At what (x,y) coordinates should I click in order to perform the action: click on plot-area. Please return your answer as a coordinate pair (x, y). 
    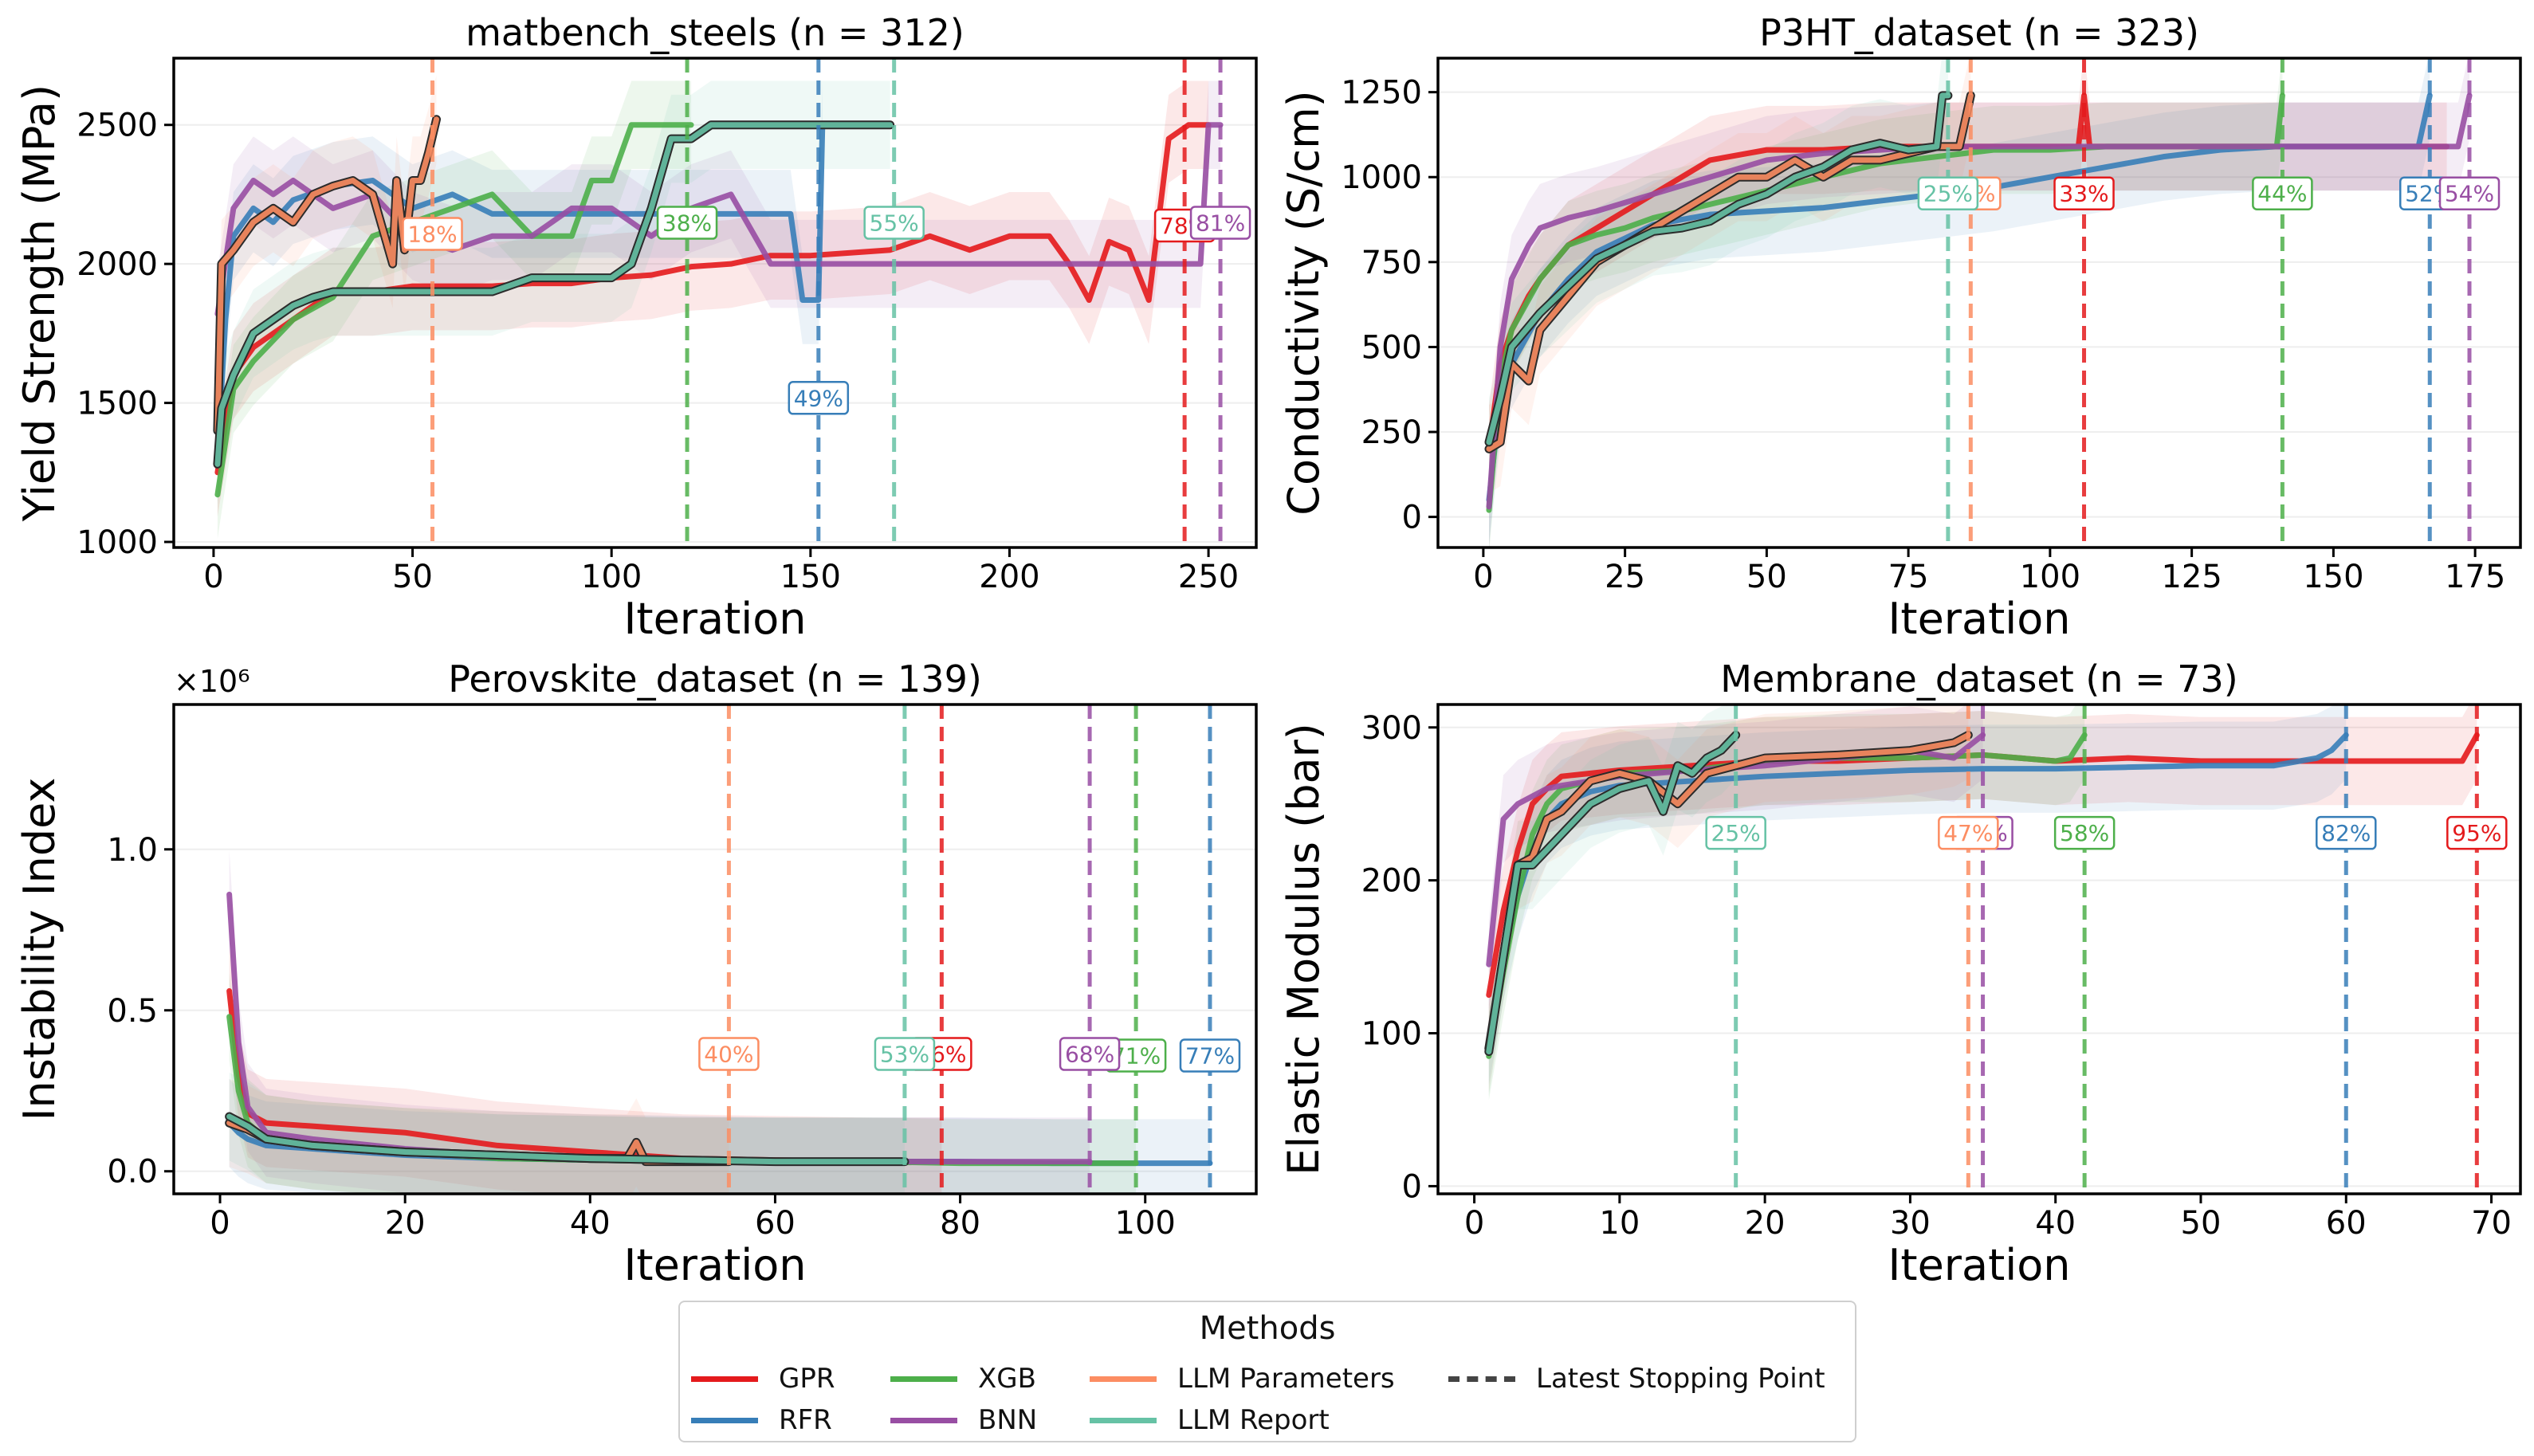
    Looking at the image, I should click on (1978, 302).